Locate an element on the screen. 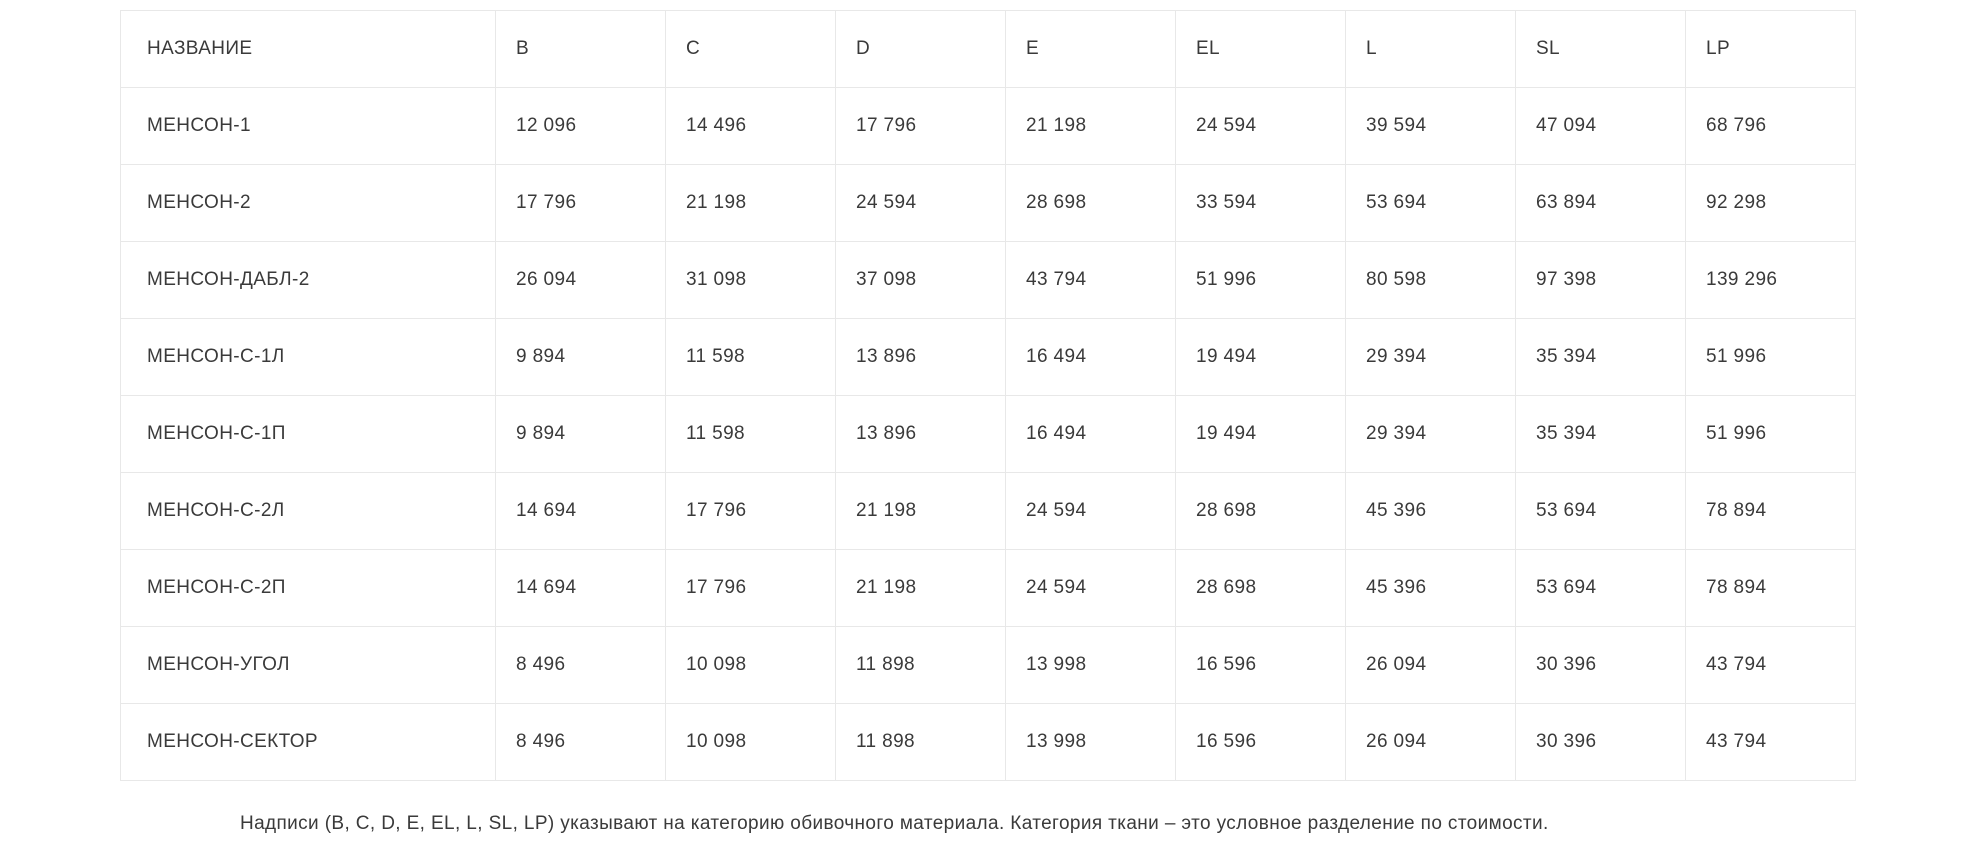  column-header-category: LP is located at coordinates (1770, 49).